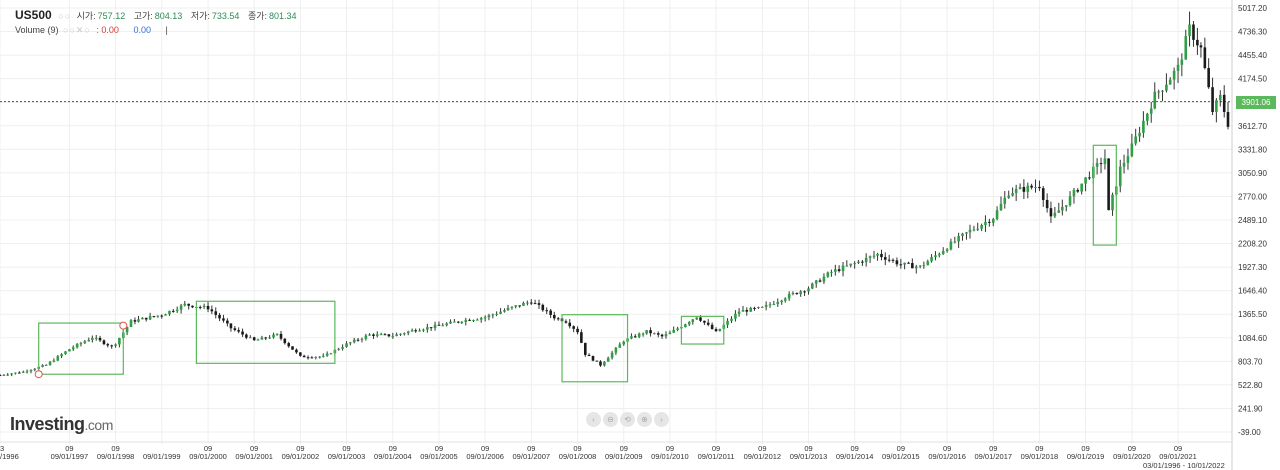  Describe the element at coordinates (37, 30) in the screenshot. I see `volume-label: Volume (9)` at that location.